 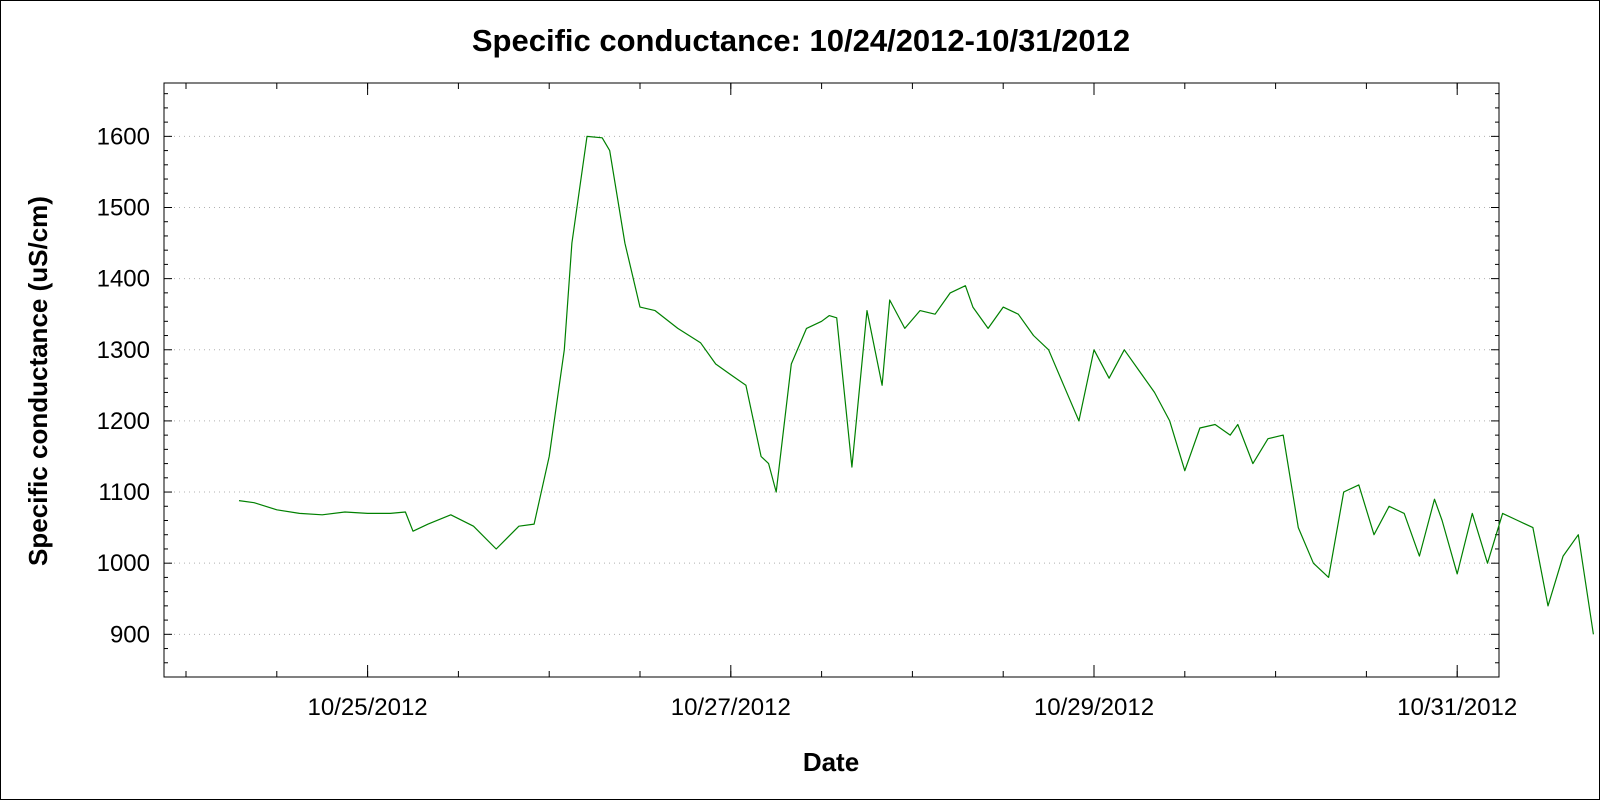 What do you see at coordinates (123, 350) in the screenshot?
I see `y-tick-label: 1300` at bounding box center [123, 350].